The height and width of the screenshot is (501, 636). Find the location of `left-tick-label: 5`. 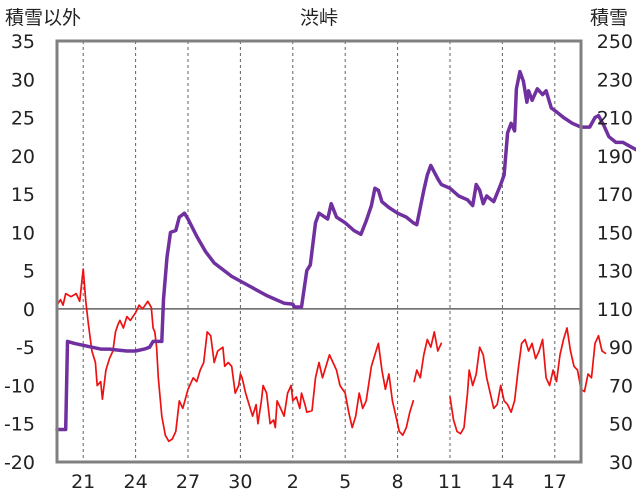

left-tick-label: 5 is located at coordinates (29, 272).